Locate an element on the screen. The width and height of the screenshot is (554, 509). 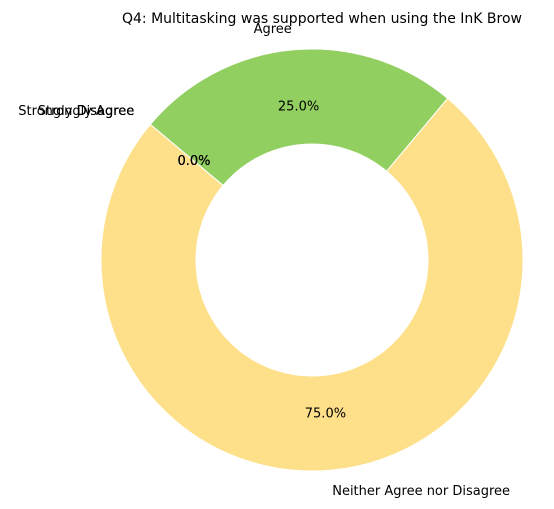
category-label-strongly-disagree: Strongly Disagree is located at coordinates (76, 111).